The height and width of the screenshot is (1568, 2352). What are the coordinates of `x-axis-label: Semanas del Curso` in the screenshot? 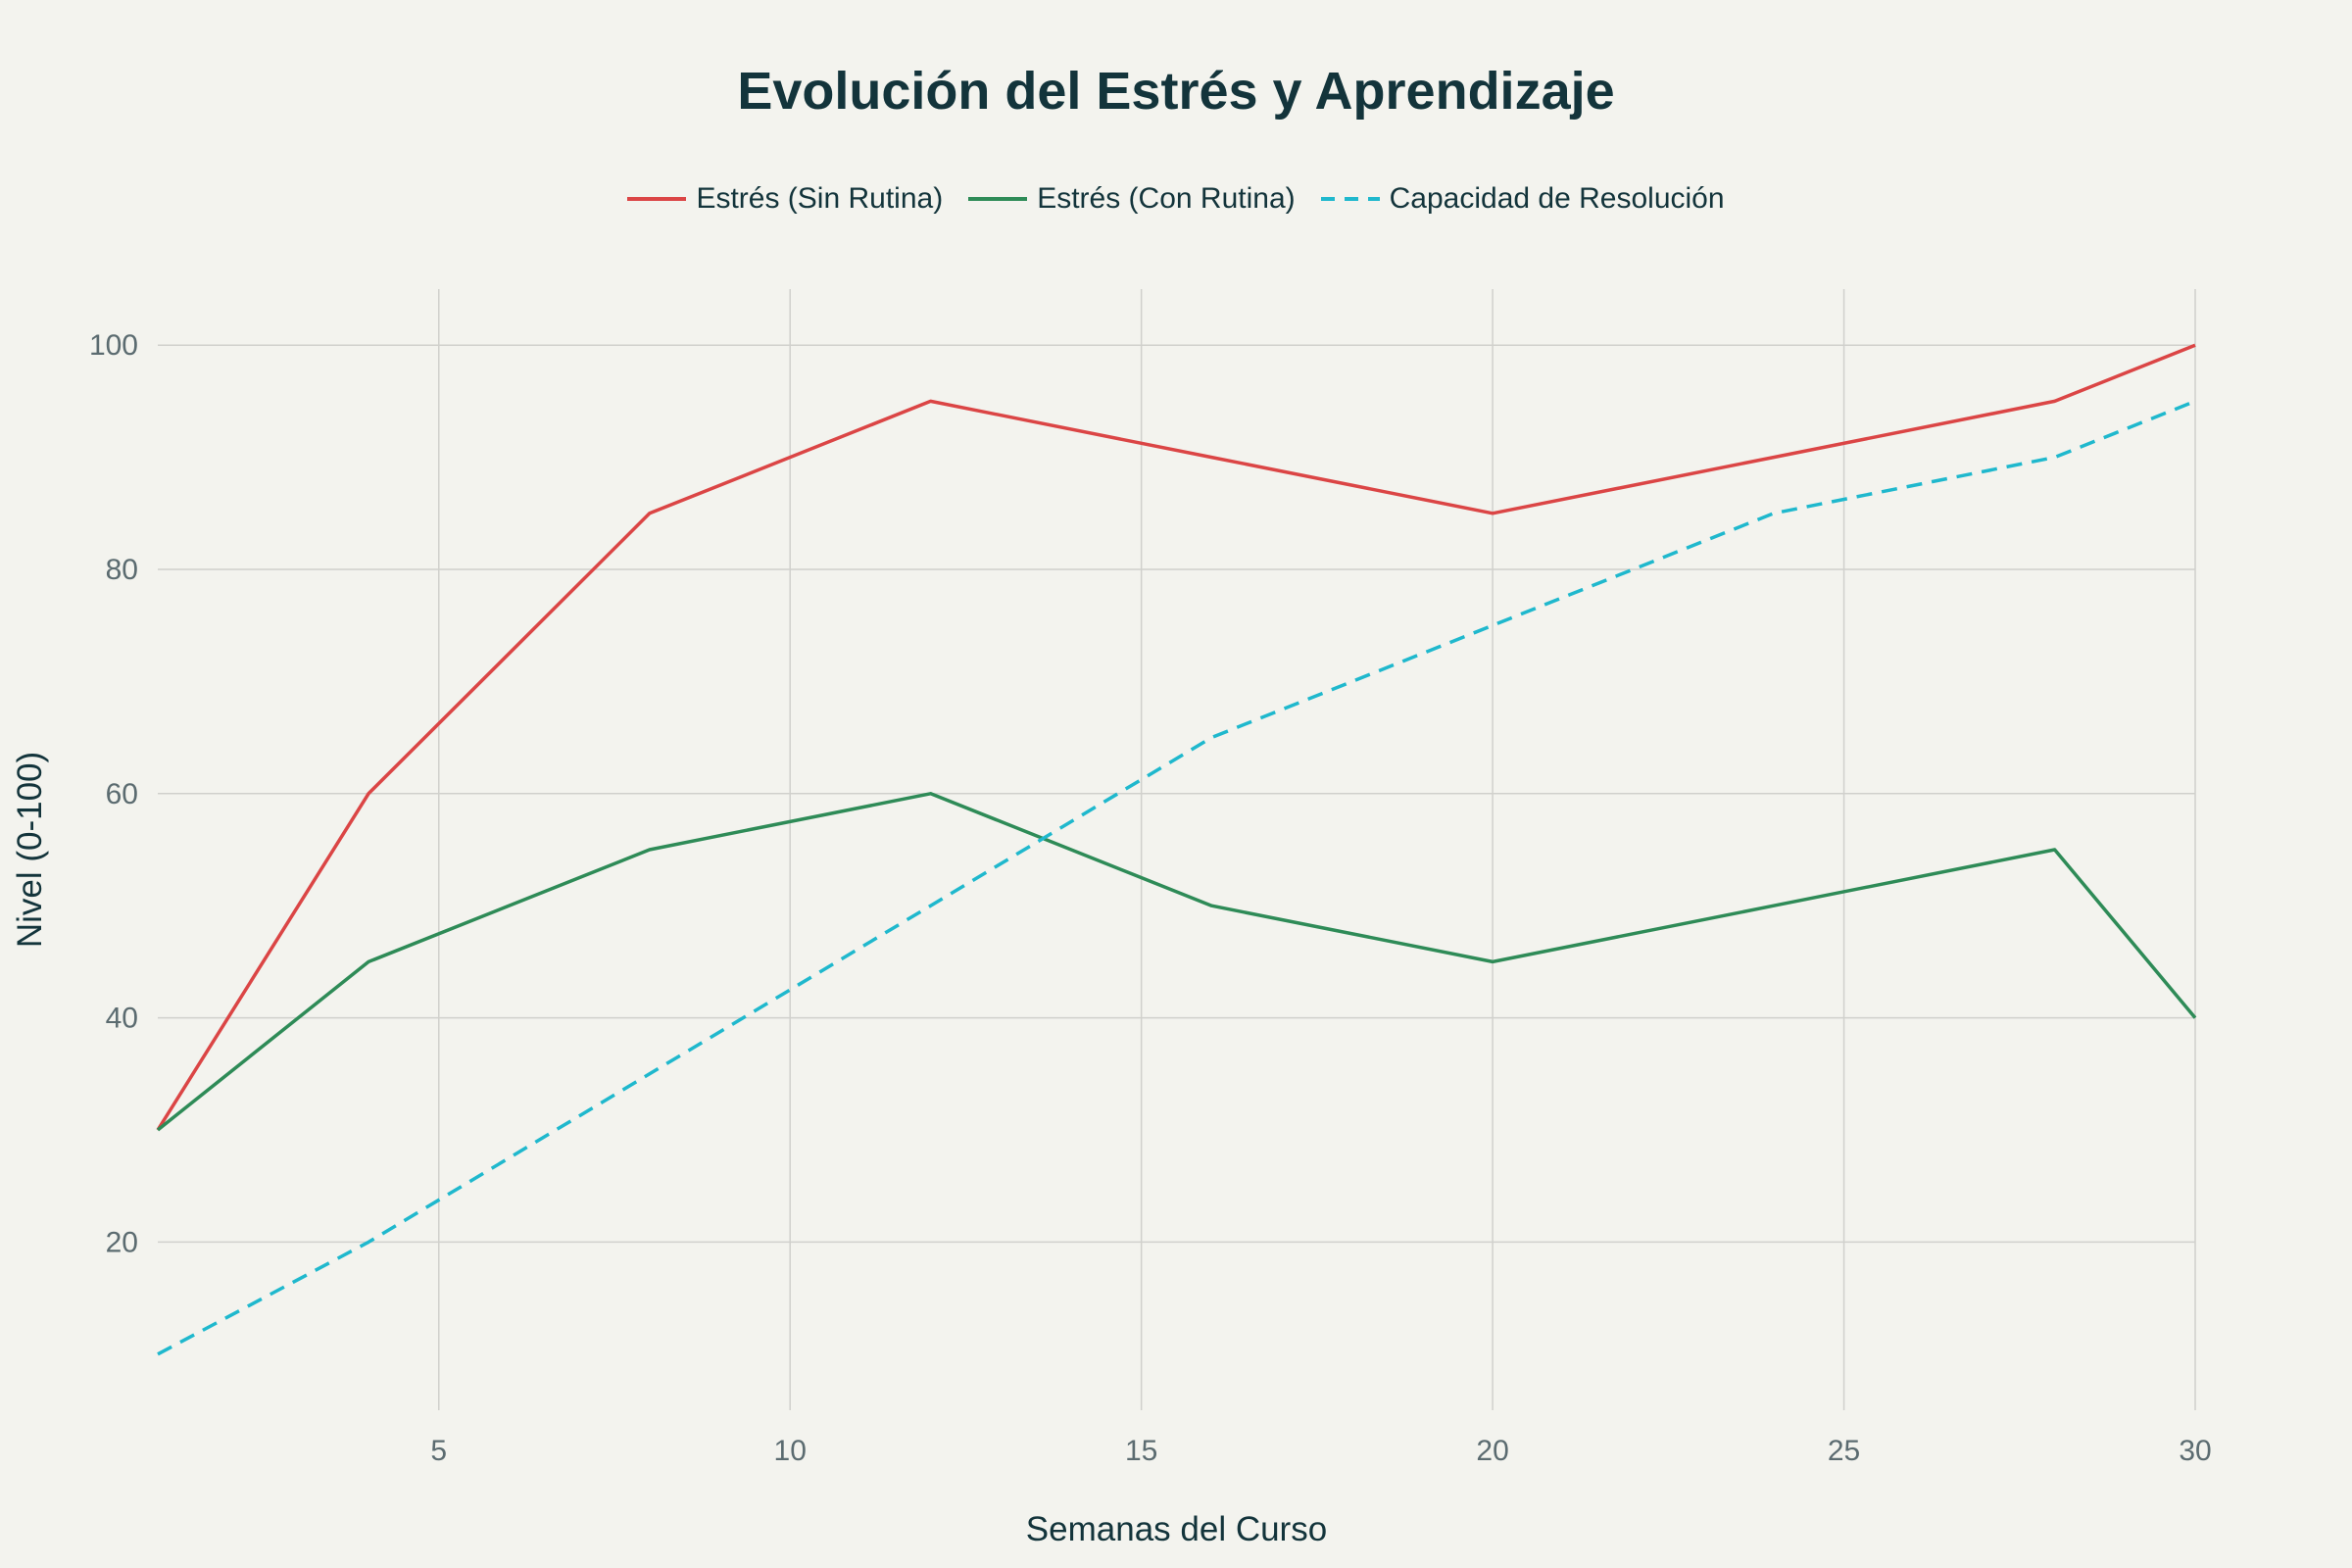 It's located at (1176, 1529).